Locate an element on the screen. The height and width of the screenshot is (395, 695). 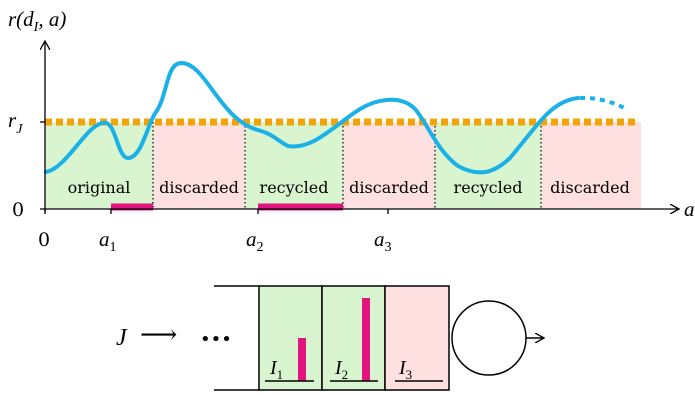
reward-curve-continuation is located at coordinates (604, 103).